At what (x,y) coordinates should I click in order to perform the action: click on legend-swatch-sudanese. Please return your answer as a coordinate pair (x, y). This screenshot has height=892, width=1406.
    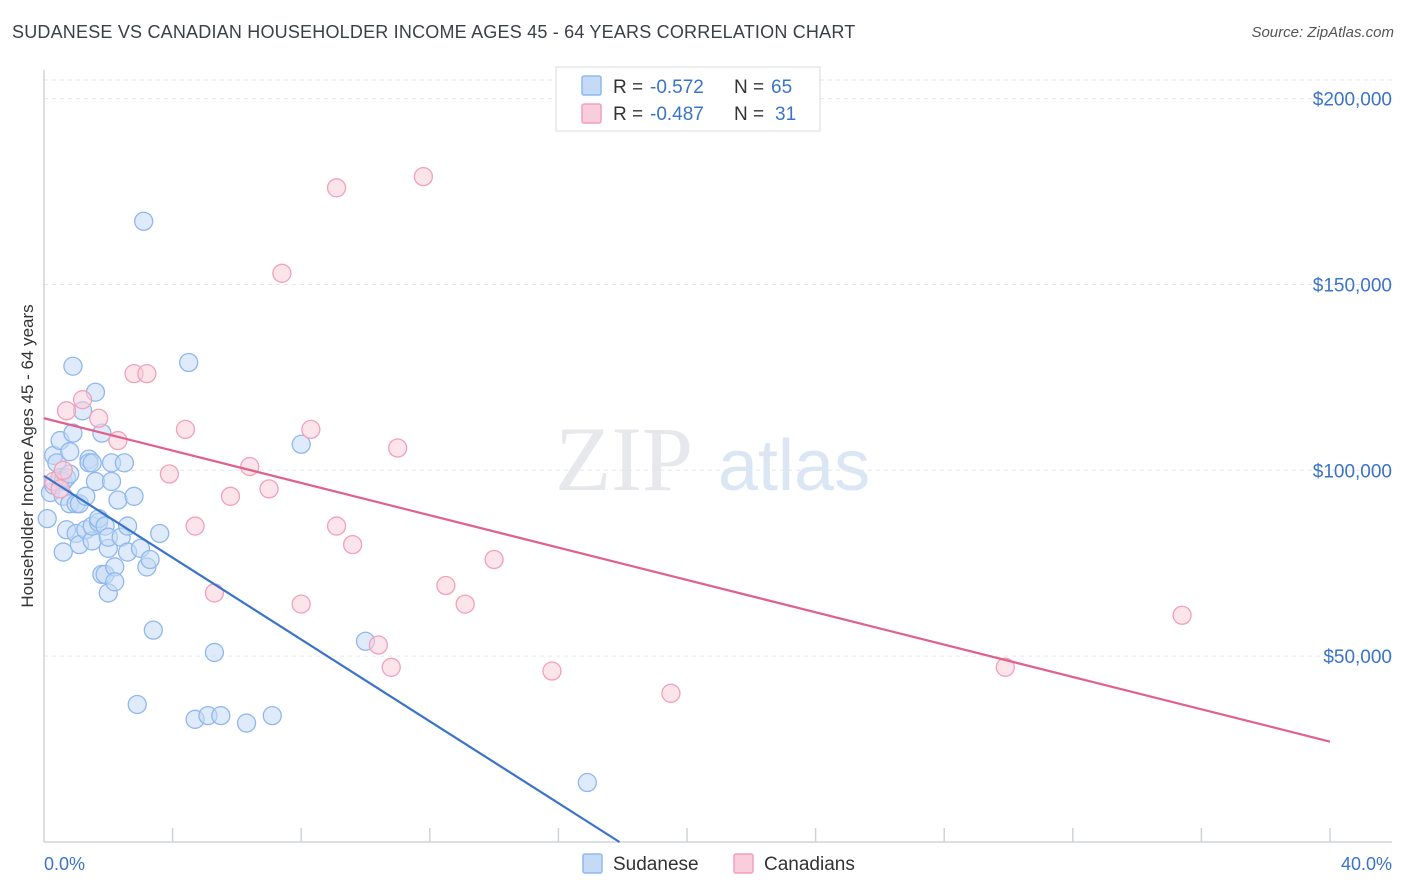
    Looking at the image, I should click on (591, 85).